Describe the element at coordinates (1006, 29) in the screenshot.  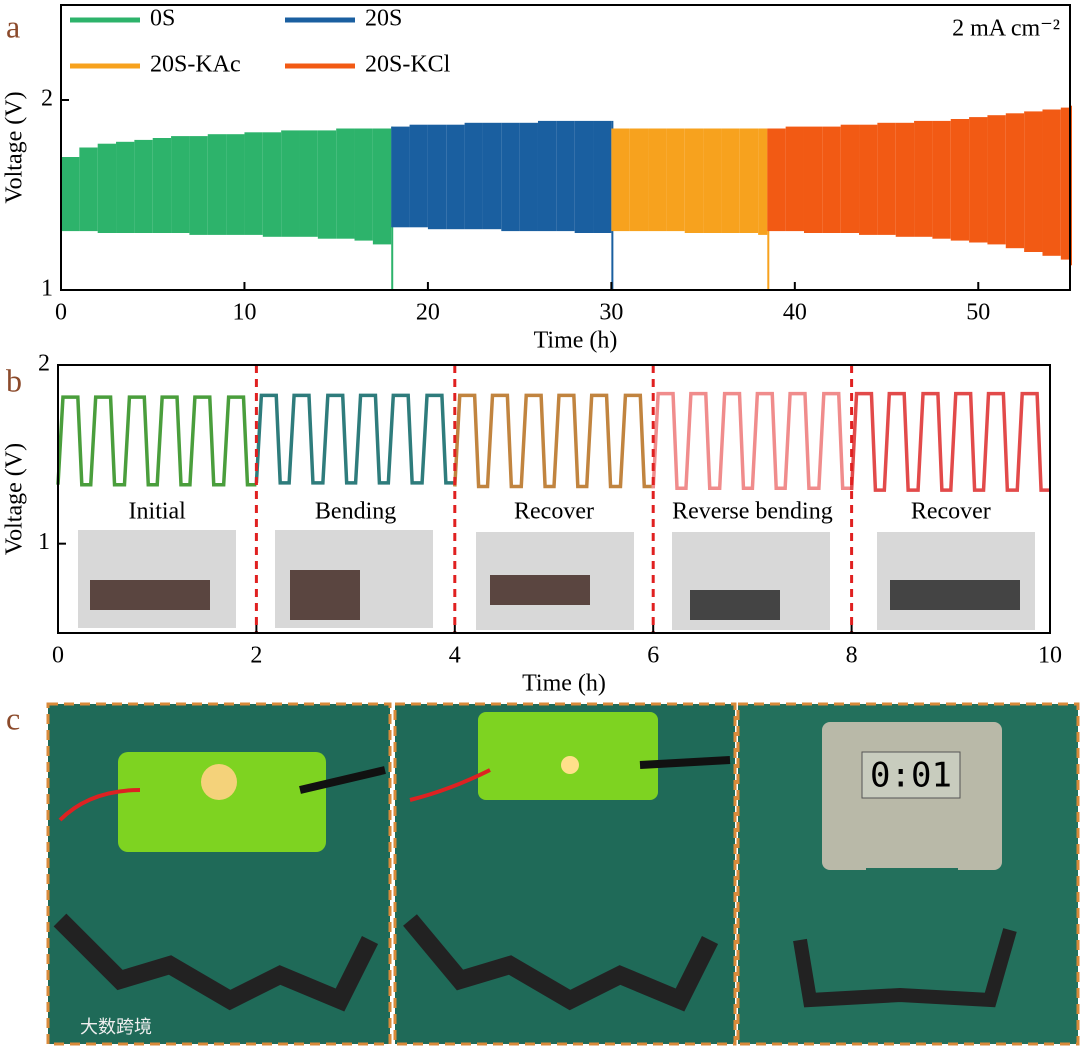
I see `annotation: 2 mA cm⁻²` at that location.